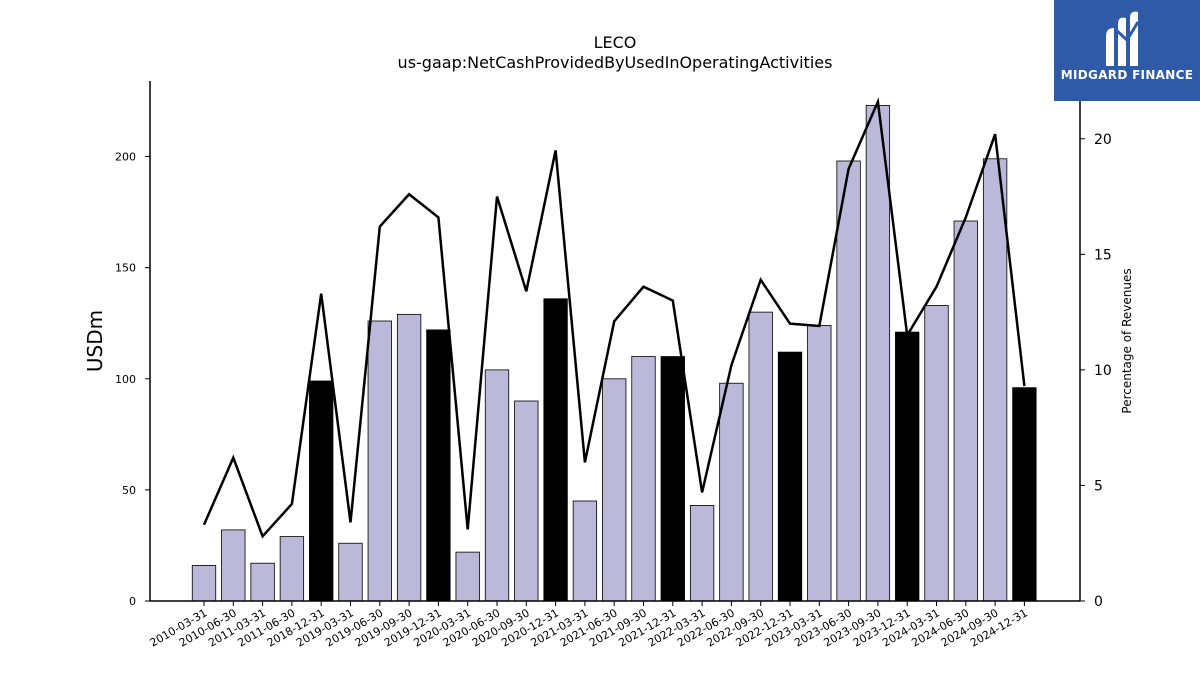 The width and height of the screenshot is (1200, 675). I want to click on right-tick-label: 0, so click(1098, 602).